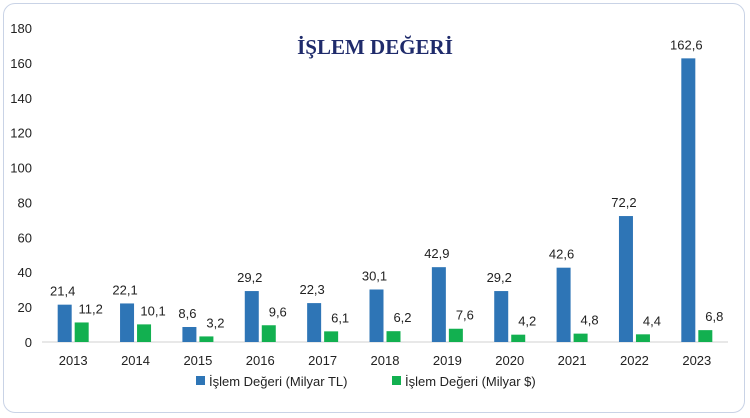 The image size is (750, 418). Describe the element at coordinates (278, 381) in the screenshot. I see `legend-label-tl: İşlem Değeri (Milyar TL)` at that location.